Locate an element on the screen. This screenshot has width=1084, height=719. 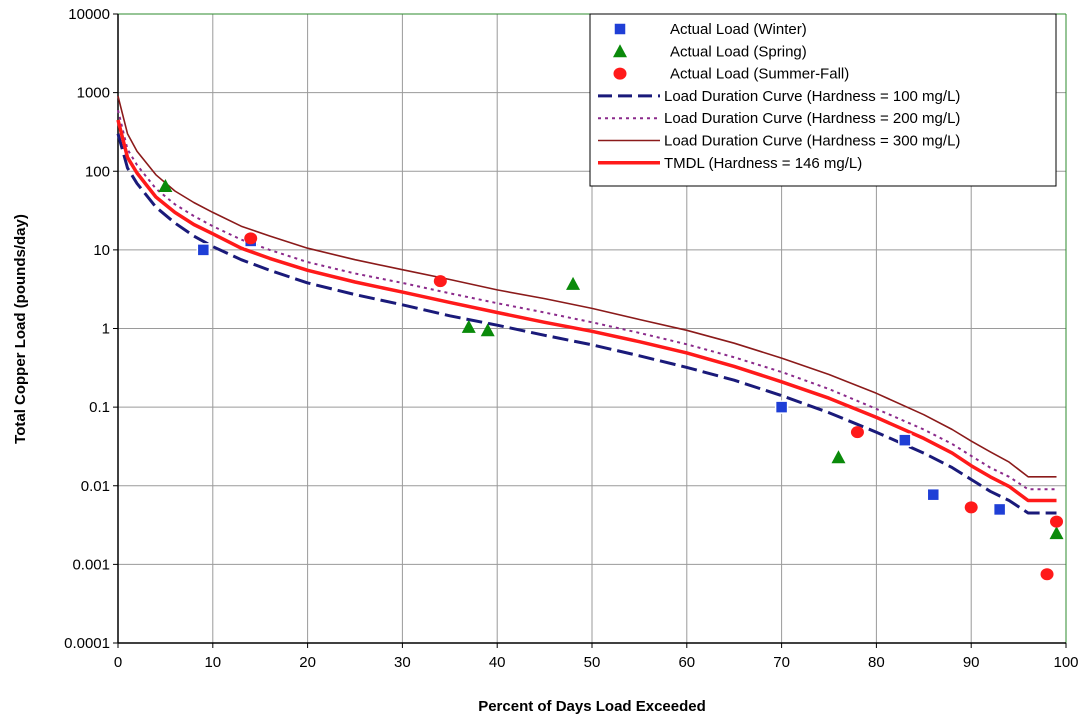
legend-label-6: TMDL (Hardness = 146 mg/L) is located at coordinates (763, 163).